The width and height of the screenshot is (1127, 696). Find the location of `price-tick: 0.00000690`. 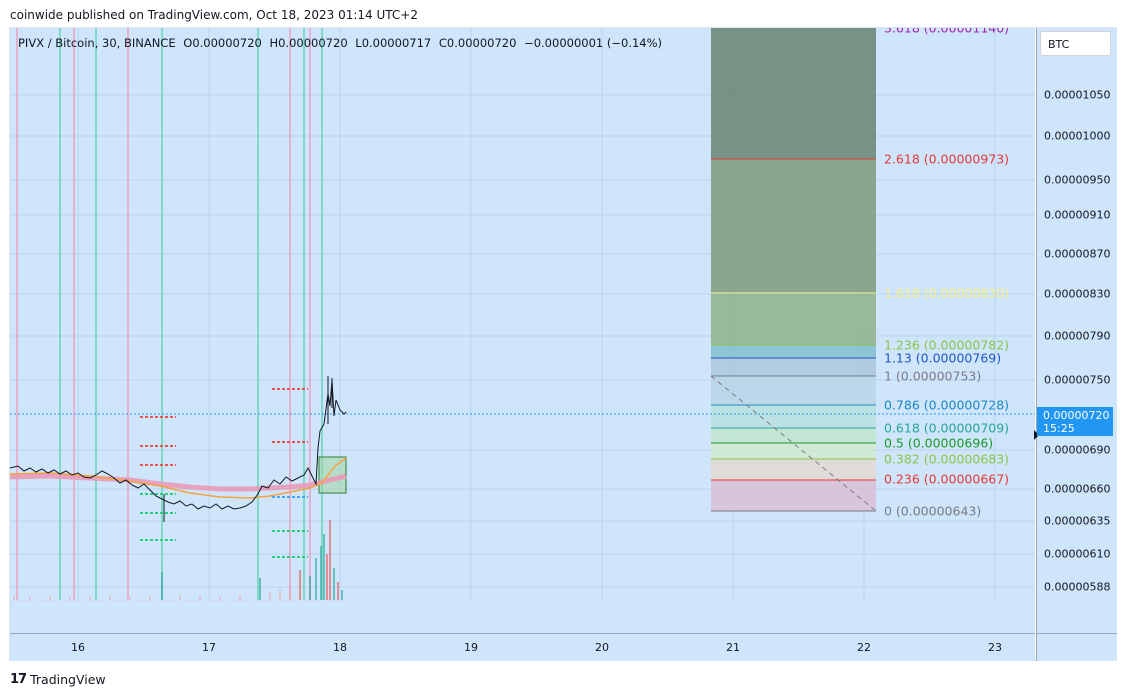

price-tick: 0.00000690 is located at coordinates (1077, 450).